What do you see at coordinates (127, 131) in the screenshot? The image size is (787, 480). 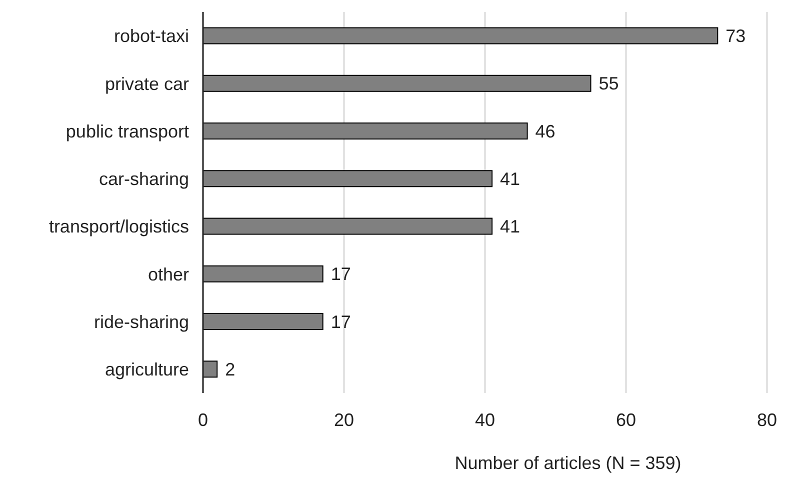 I see `y-tick-label: public transport` at bounding box center [127, 131].